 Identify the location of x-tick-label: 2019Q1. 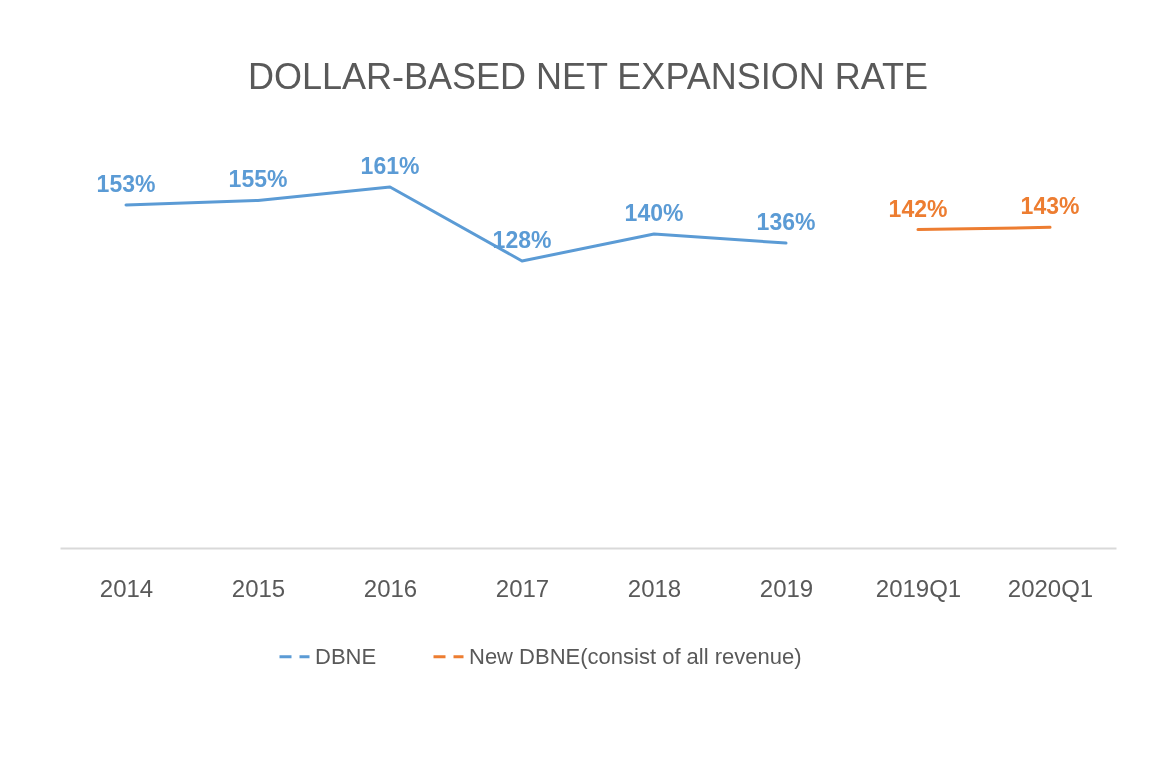
(918, 588).